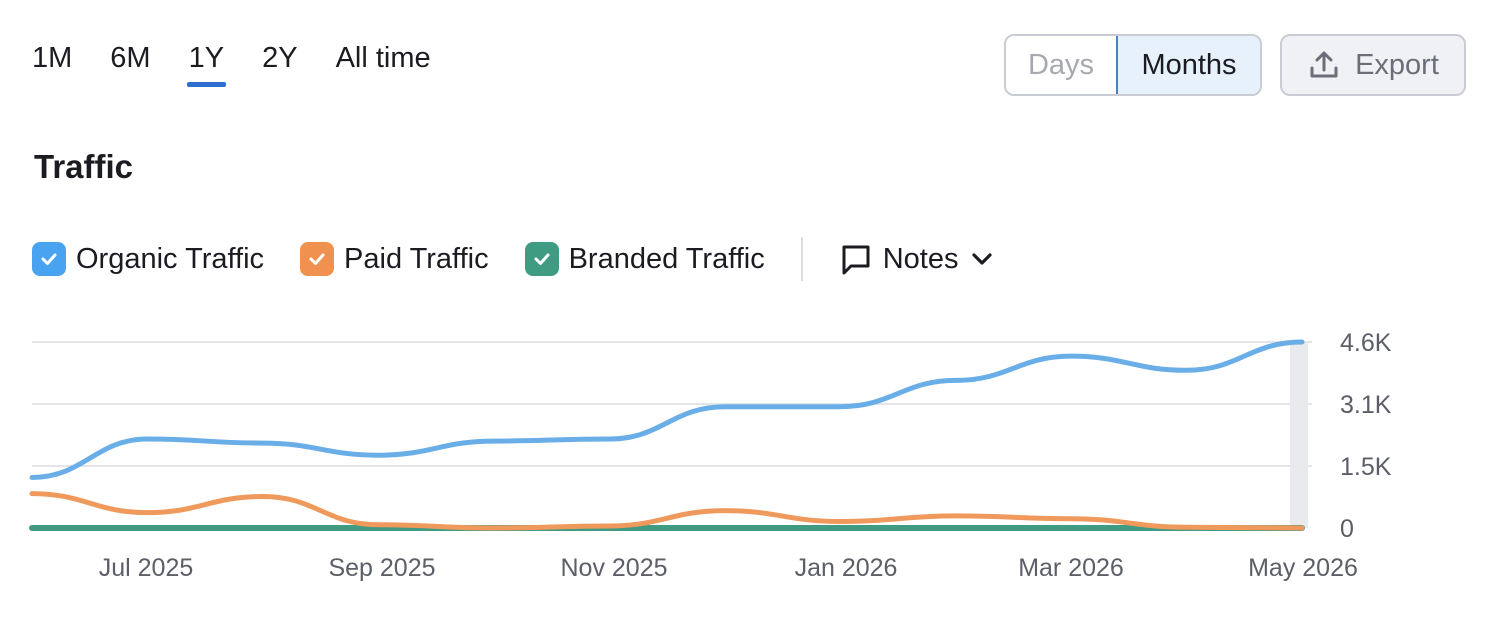  Describe the element at coordinates (1061, 64) in the screenshot. I see `days-button: Days` at that location.